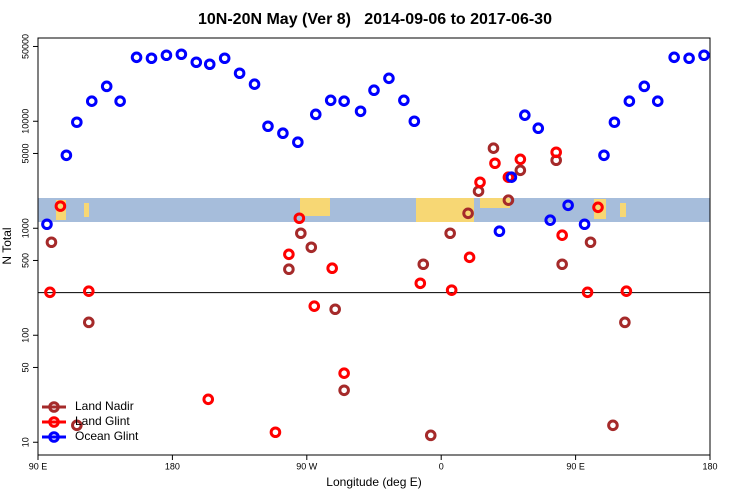  Describe the element at coordinates (25, 121) in the screenshot. I see `y-tick-label: 10000` at that location.